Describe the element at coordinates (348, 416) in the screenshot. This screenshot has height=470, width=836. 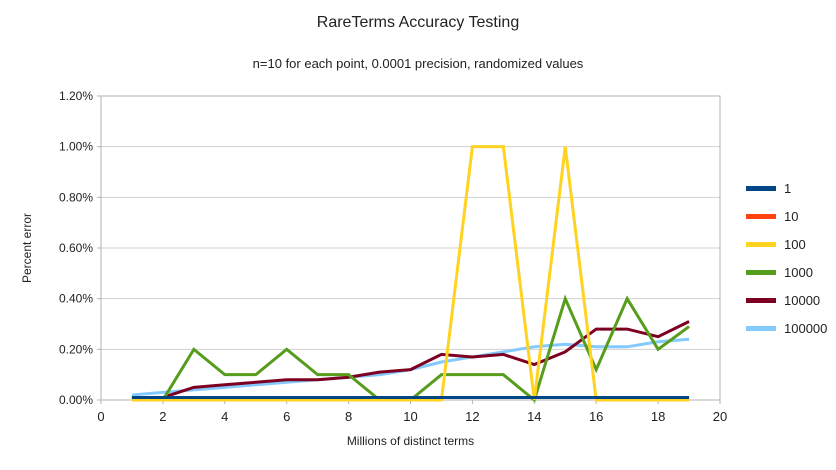
I see `x-tick-label: 8` at that location.